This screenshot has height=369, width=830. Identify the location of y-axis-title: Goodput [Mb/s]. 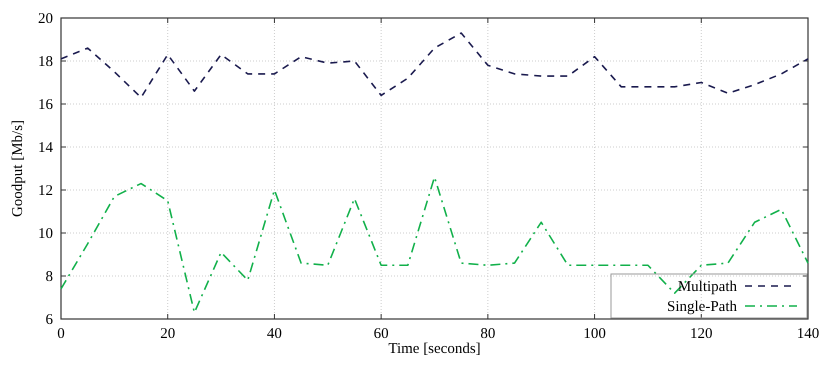
(18, 169).